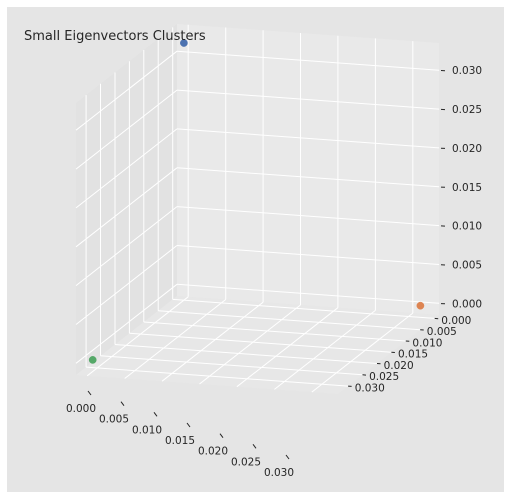  Describe the element at coordinates (147, 430) in the screenshot. I see `x-tick-label: 0.010` at that location.